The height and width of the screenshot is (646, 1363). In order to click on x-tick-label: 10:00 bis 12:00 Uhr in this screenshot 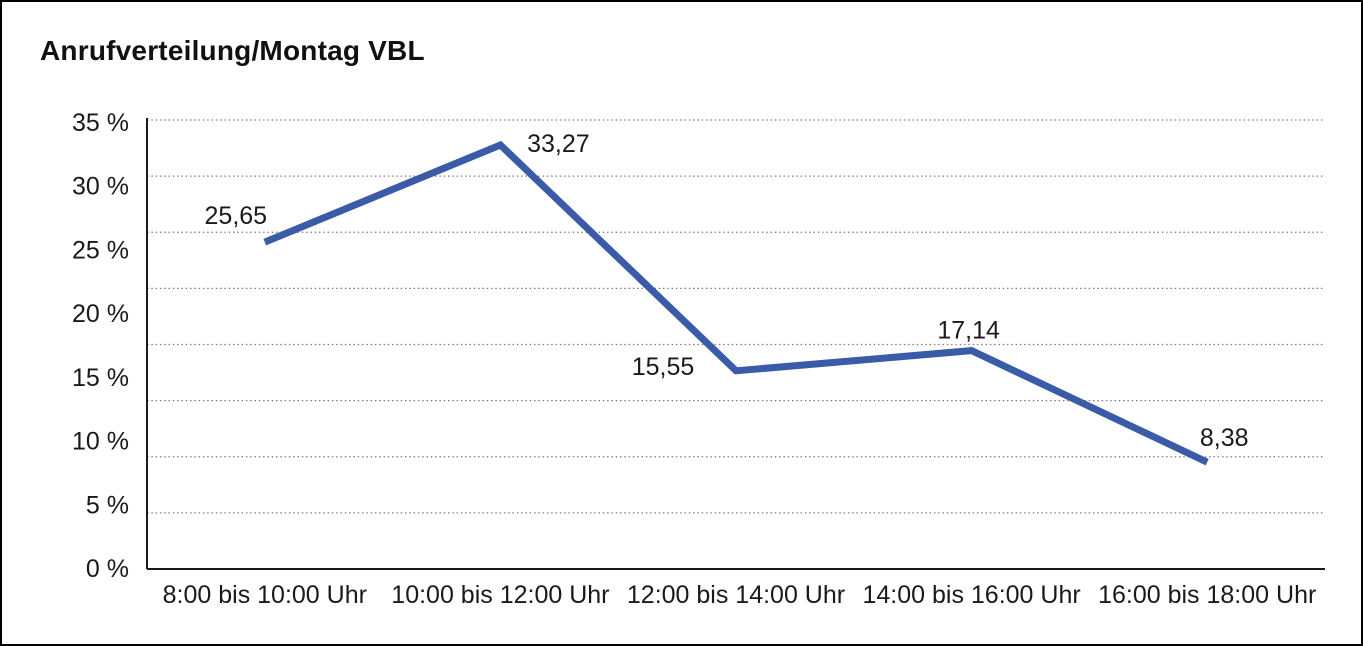, I will do `click(500, 595)`.